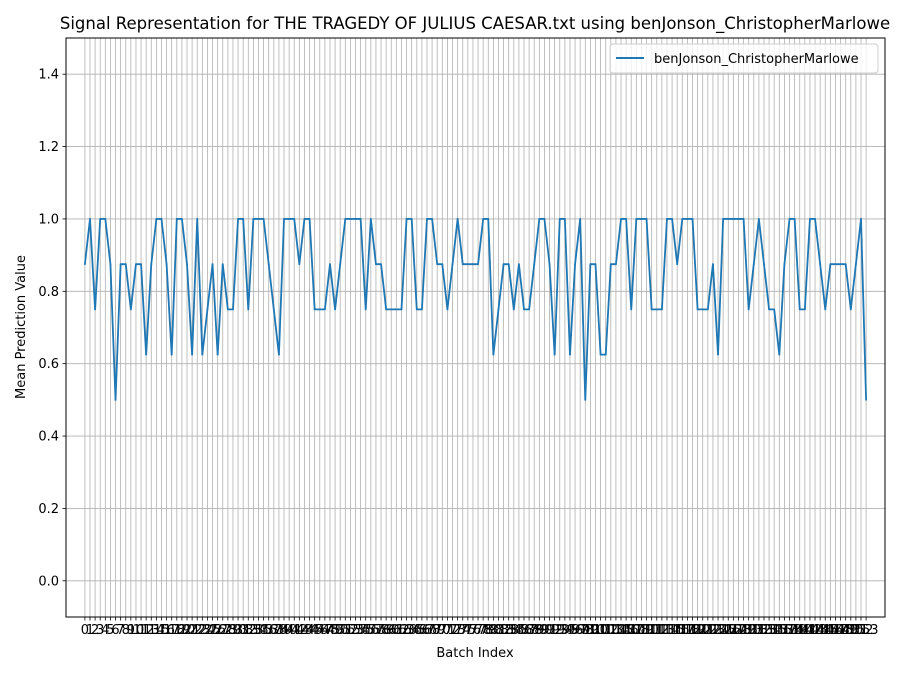 Image resolution: width=900 pixels, height=679 pixels. What do you see at coordinates (753, 630) in the screenshot?
I see `x-tick-label: 131` at bounding box center [753, 630].